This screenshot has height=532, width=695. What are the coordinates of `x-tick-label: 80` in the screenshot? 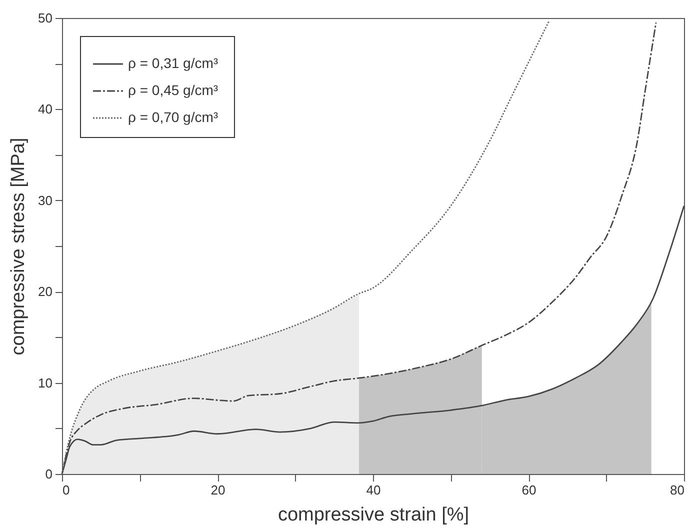 It's located at (677, 490).